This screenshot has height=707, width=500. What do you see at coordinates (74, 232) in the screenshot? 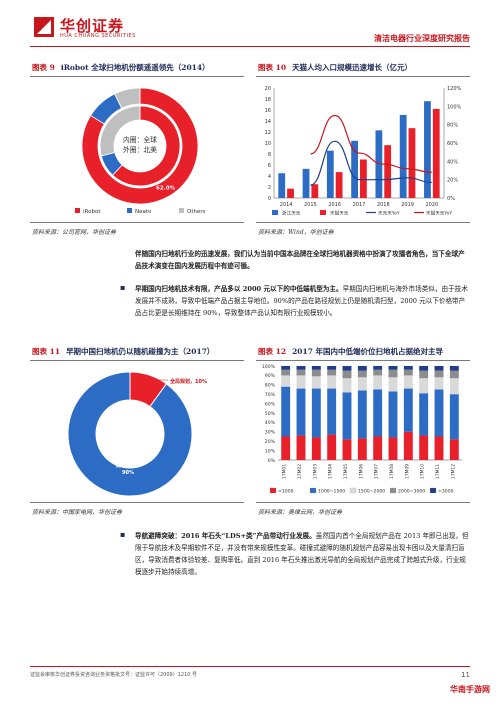
I see `fig9-source: 资料来源：公司官网，华创证券` at bounding box center [74, 232].